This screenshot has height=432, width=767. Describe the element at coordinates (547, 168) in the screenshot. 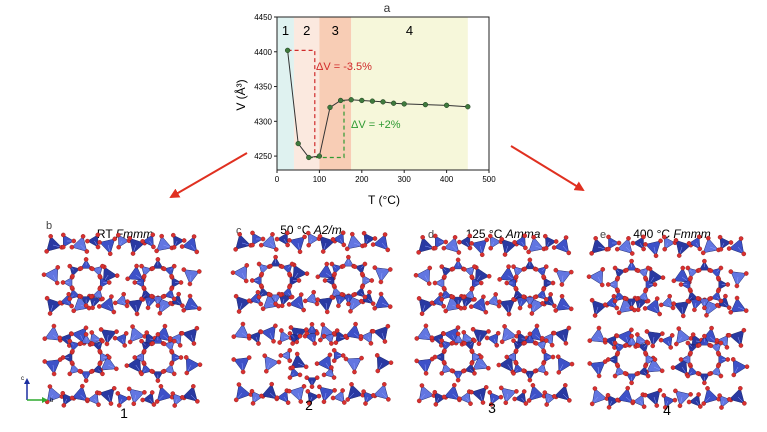

I see `arrow-right` at that location.